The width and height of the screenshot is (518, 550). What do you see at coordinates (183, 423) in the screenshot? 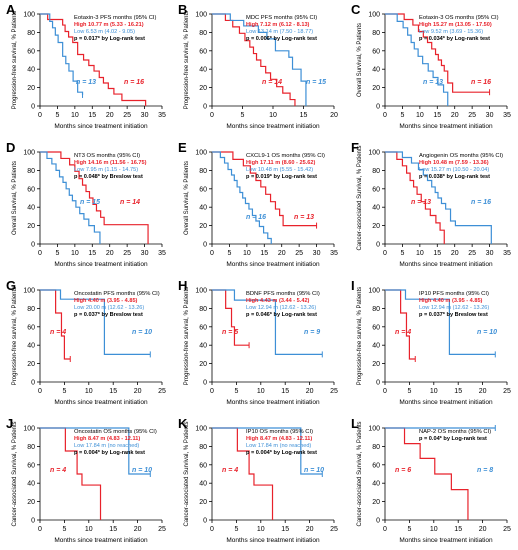
I see `panel-letter: K` at bounding box center [183, 423].